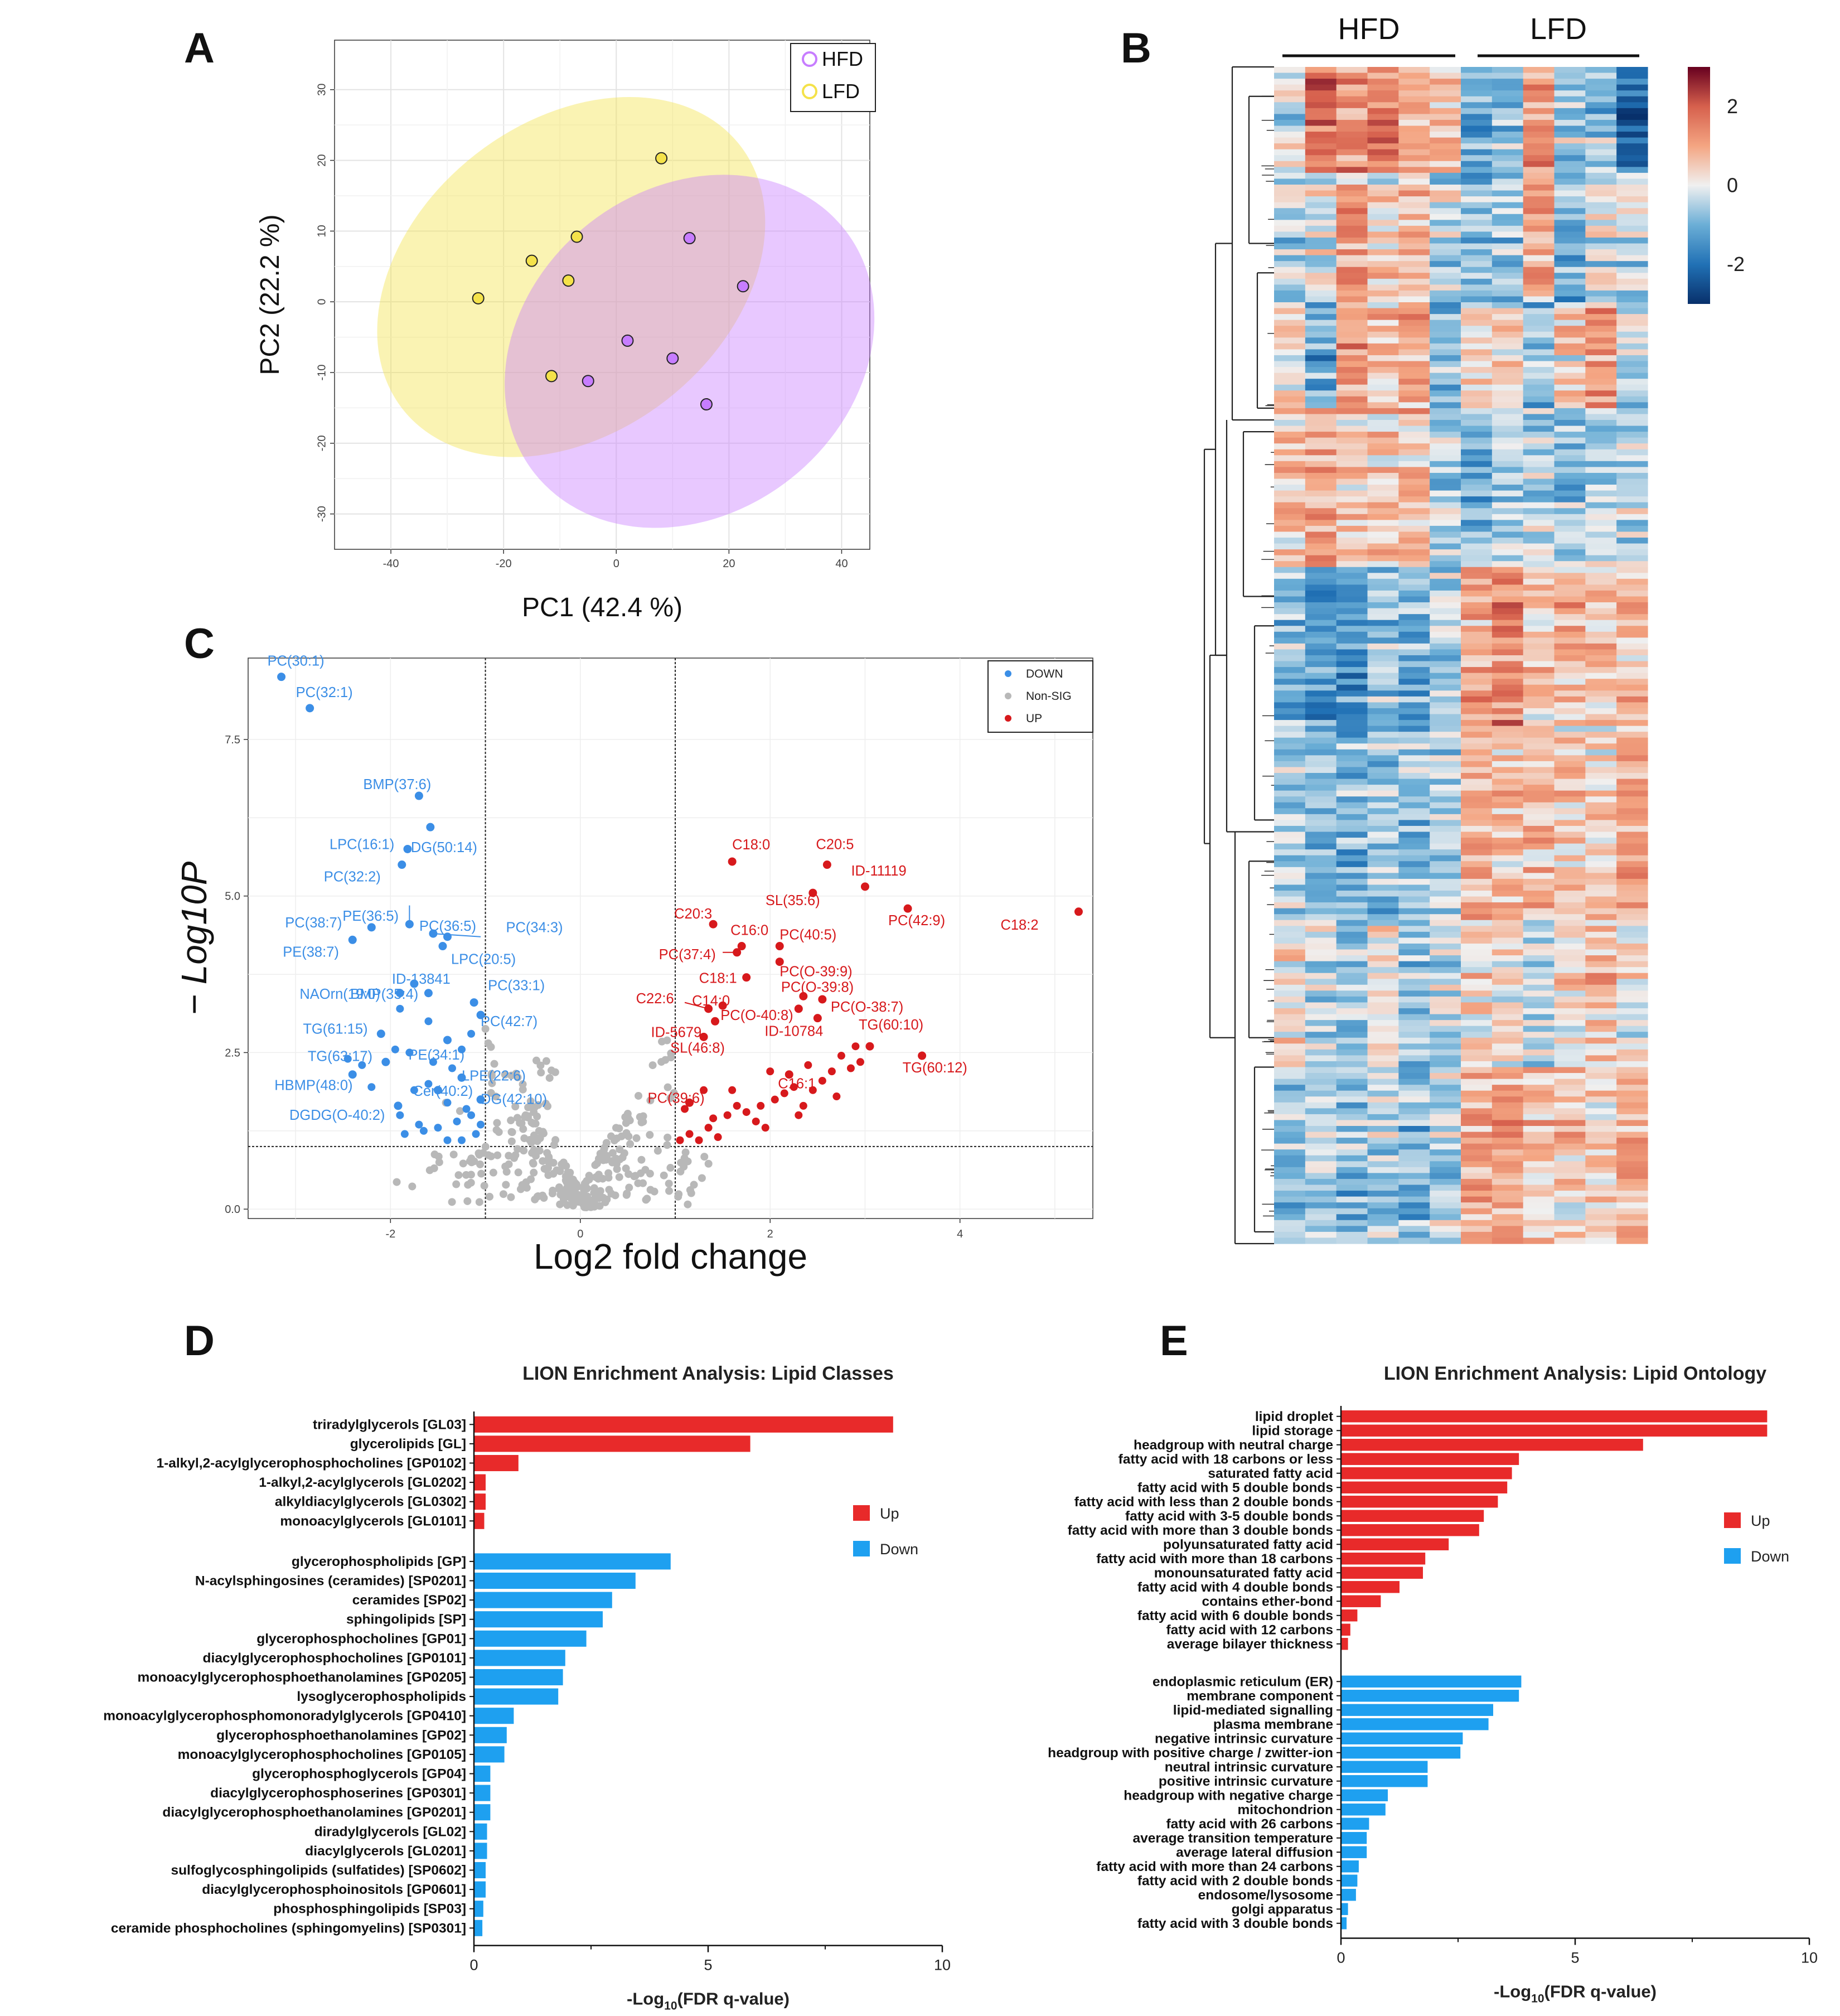  Describe the element at coordinates (1292, 1430) in the screenshot. I see `lion_ontology-category-label: lipid storage` at that location.